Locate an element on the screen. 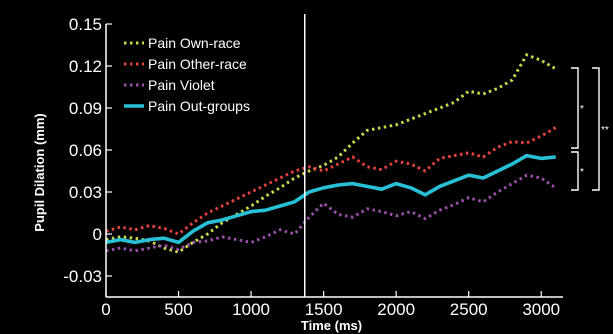  x-tick-label: 2000 is located at coordinates (396, 309).